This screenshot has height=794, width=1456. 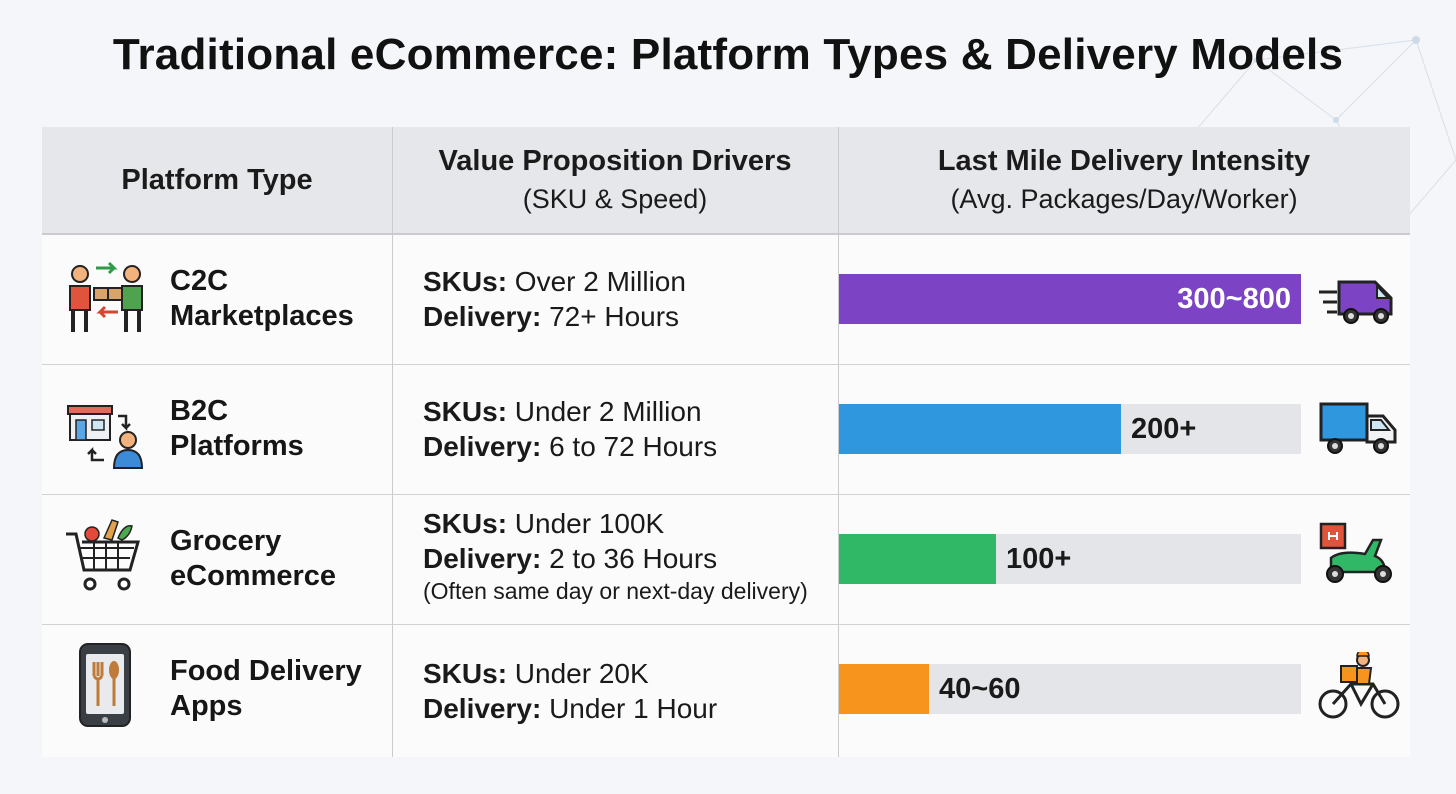 What do you see at coordinates (1358, 428) in the screenshot?
I see `truck-icon` at bounding box center [1358, 428].